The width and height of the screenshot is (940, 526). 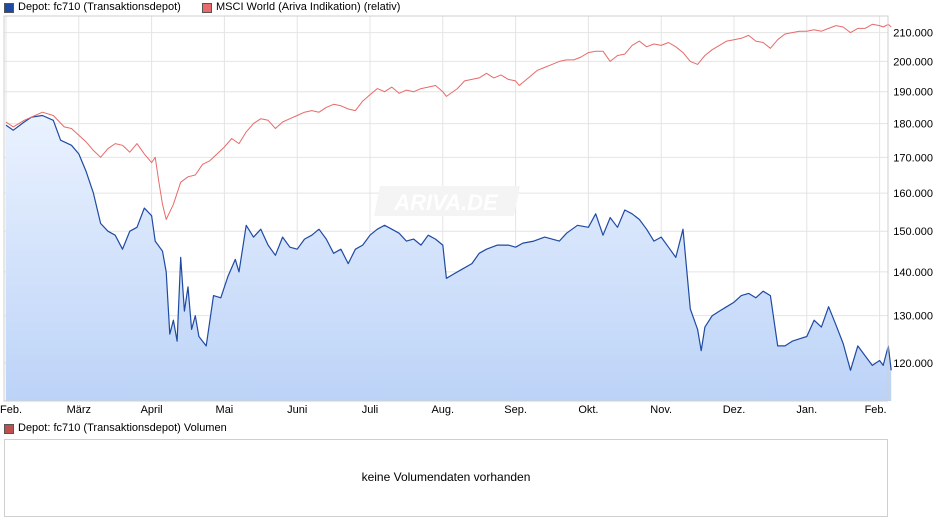 I want to click on y-tick-label: 180.000, so click(x=913, y=125).